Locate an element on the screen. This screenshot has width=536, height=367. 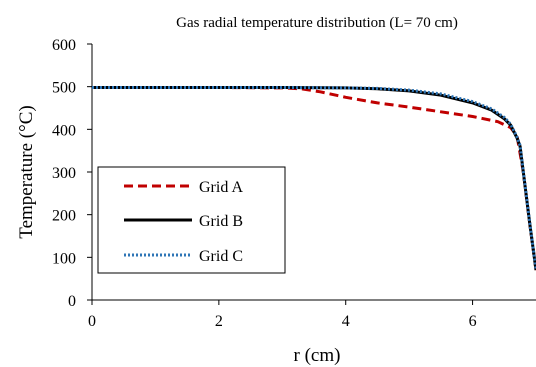
y-tick-label: 300 is located at coordinates (64, 173).